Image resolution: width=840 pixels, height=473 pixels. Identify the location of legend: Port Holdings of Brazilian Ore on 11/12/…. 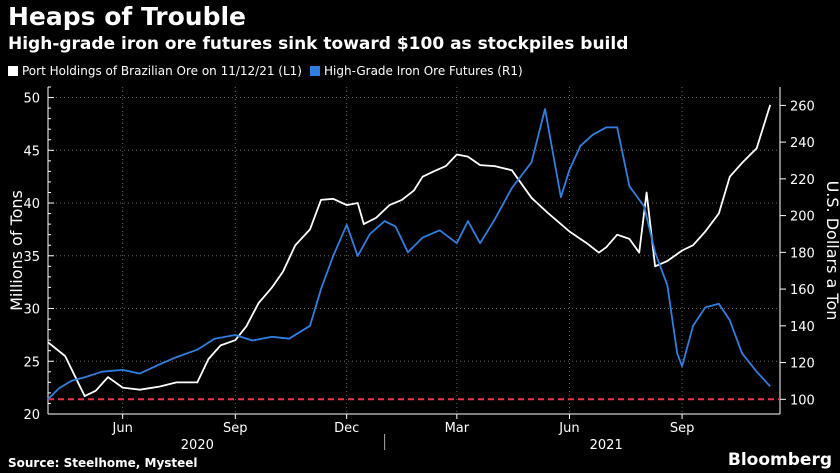
(269, 71).